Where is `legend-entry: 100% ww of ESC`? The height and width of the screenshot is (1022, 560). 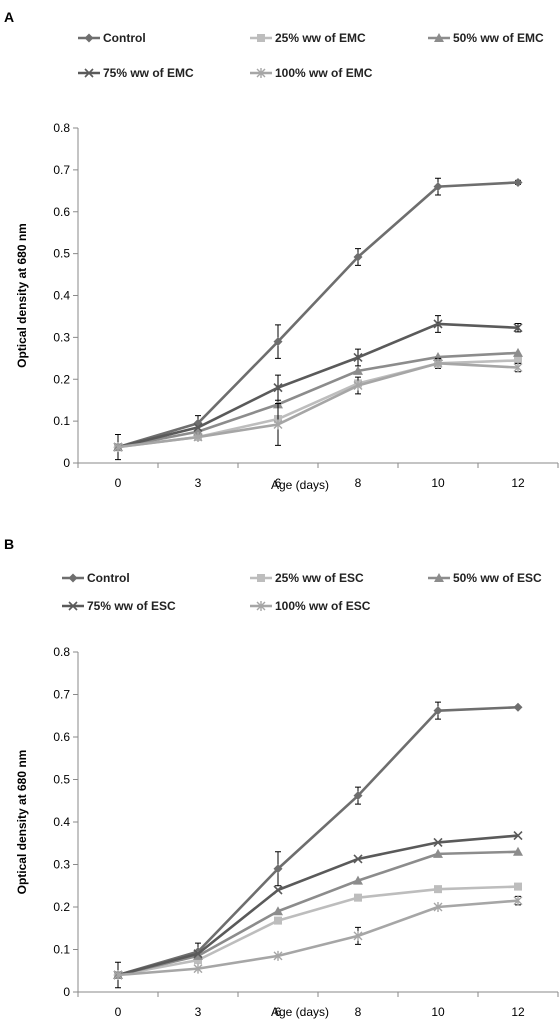 legend-entry: 100% ww of ESC is located at coordinates (310, 606).